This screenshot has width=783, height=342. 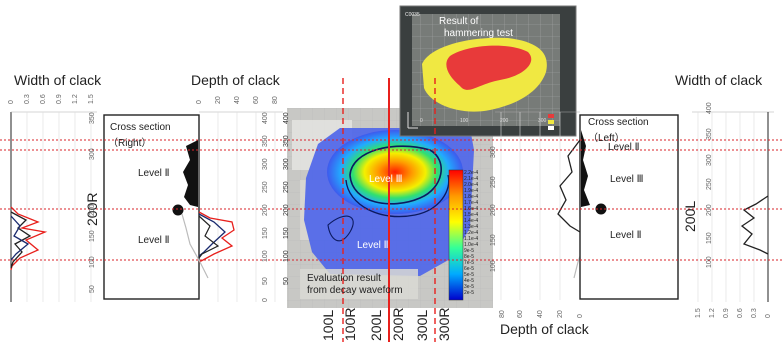 What do you see at coordinates (733, 206) in the screenshot?
I see `width-chart-right` at bounding box center [733, 206].